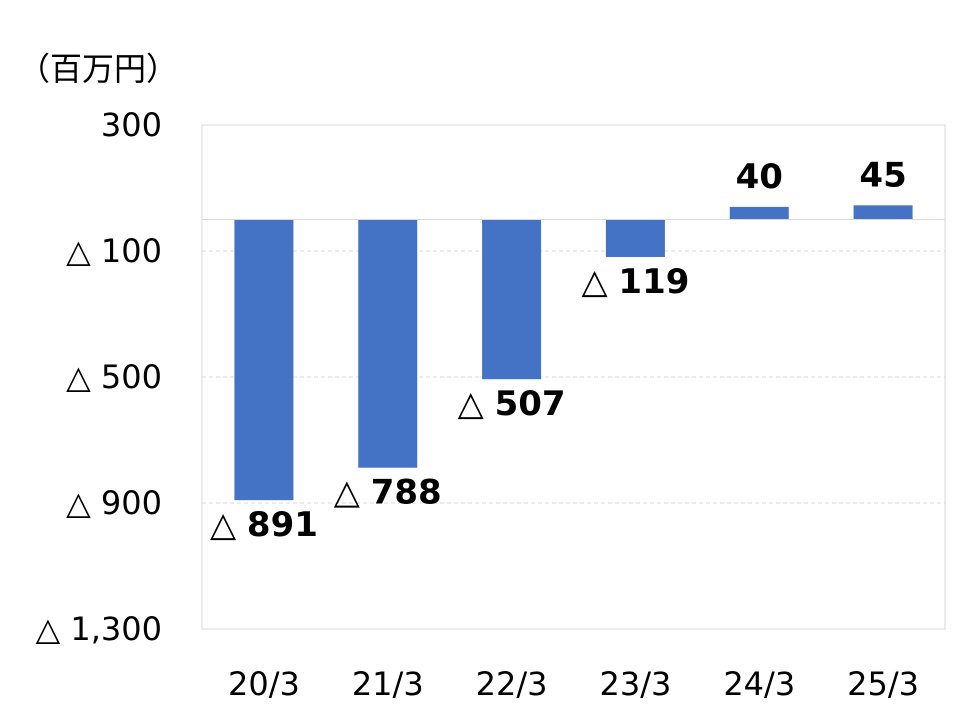 Image resolution: width=960 pixels, height=720 pixels. What do you see at coordinates (635, 684) in the screenshot?
I see `x-tick-label-23/3: 23/3` at bounding box center [635, 684].